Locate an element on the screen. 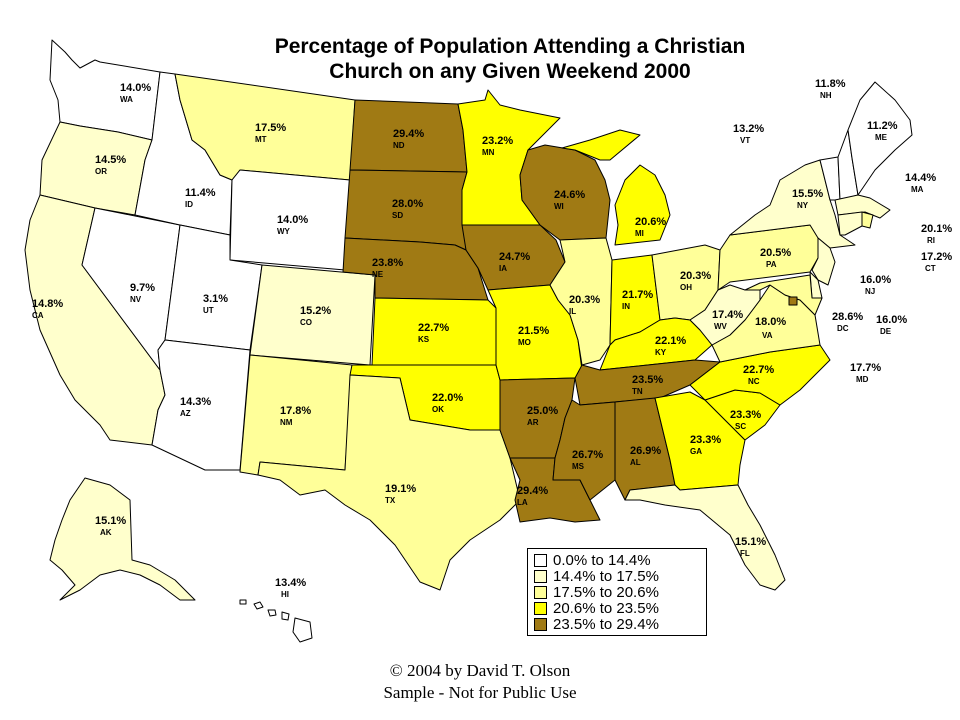  legend-item-0: 0.0% to 14.4% is located at coordinates (617, 560).